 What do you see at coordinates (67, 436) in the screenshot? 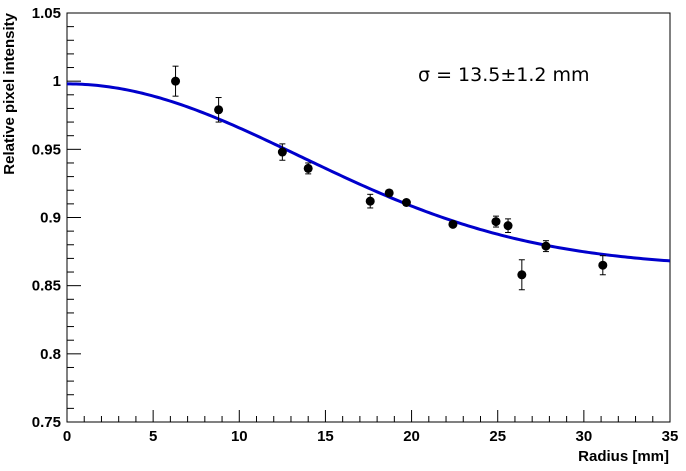
I see `x-tick-label: 0` at bounding box center [67, 436].